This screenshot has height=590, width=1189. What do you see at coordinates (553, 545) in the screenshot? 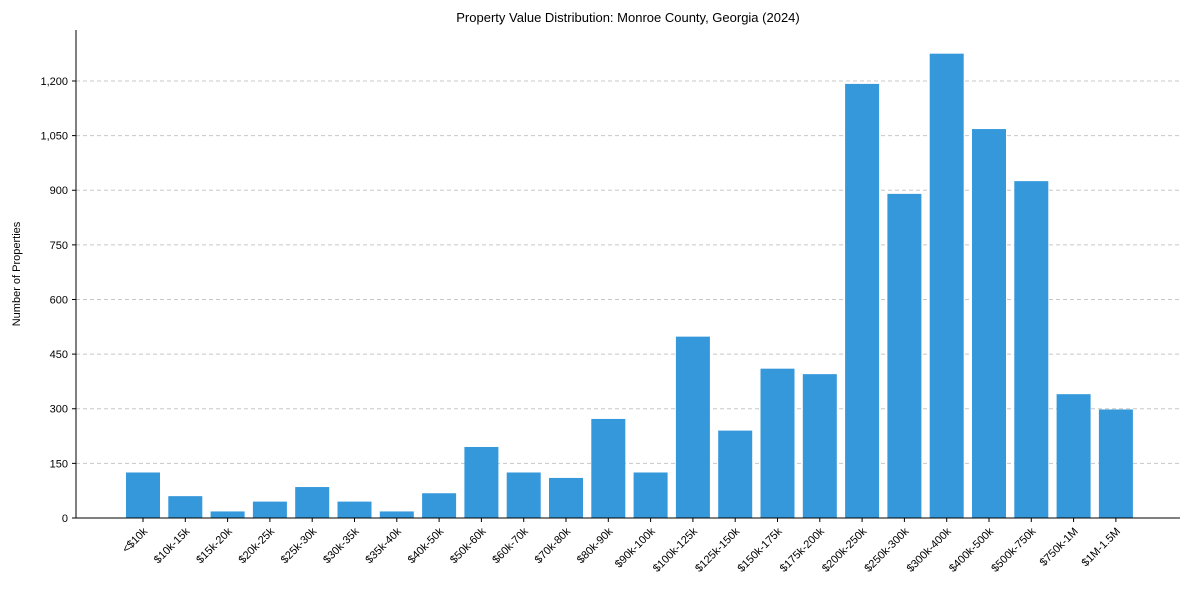
I see `x-tick-label: $70k-80k` at bounding box center [553, 545].